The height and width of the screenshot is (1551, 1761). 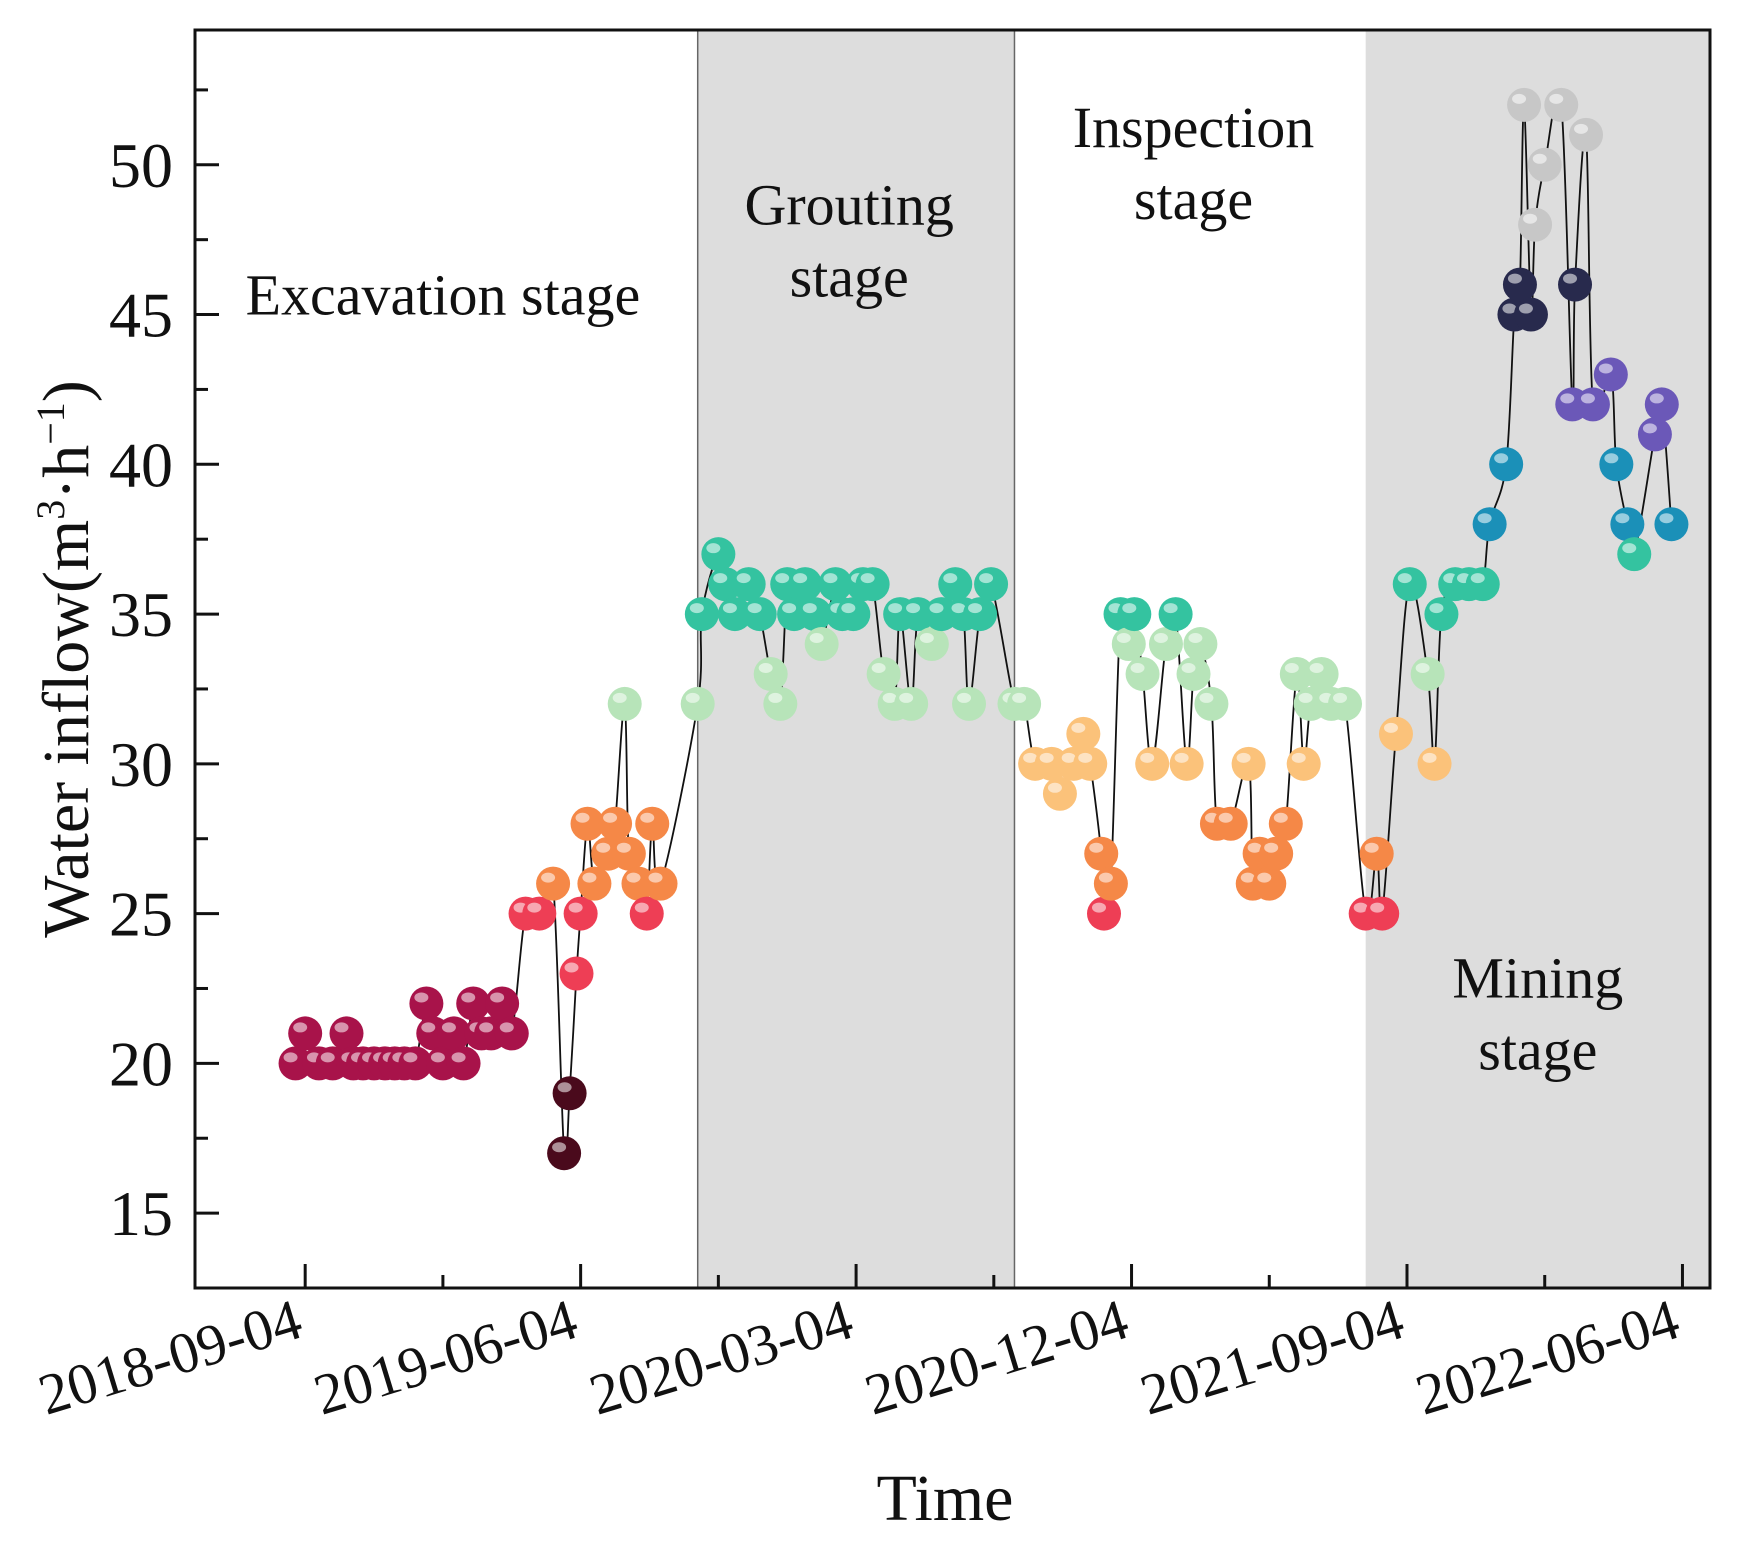 What do you see at coordinates (65, 659) in the screenshot?
I see `y-axis-title: Water inflow(m3·h−1)` at bounding box center [65, 659].